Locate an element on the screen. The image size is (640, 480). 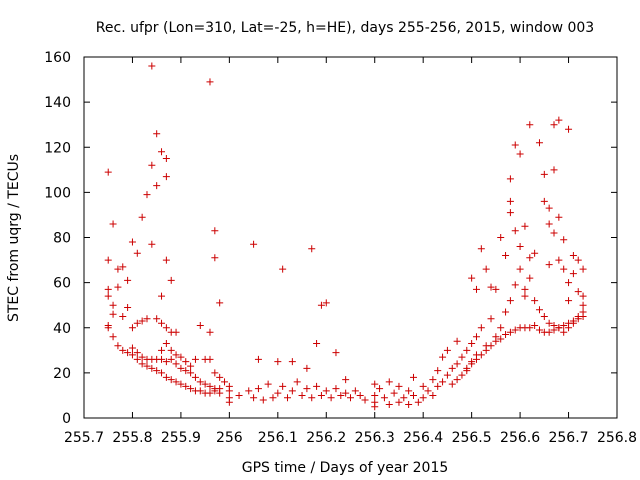
x-tick-label: 255.9 is located at coordinates (181, 438).